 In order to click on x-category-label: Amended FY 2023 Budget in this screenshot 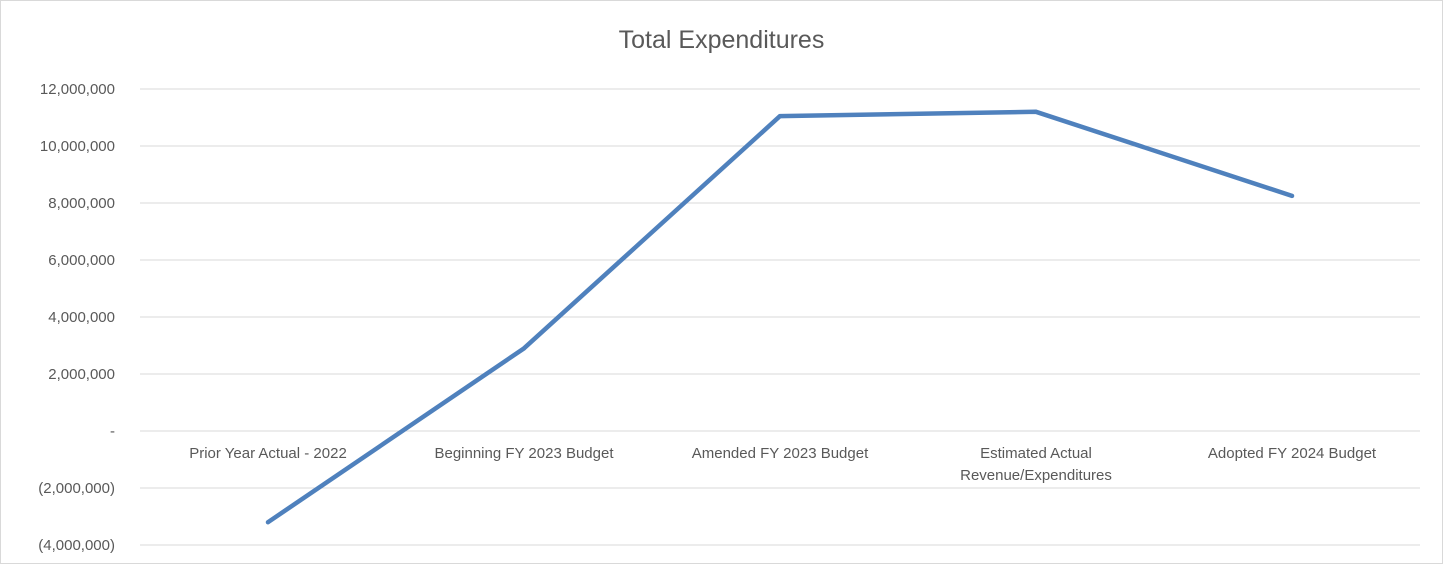, I will do `click(780, 453)`.